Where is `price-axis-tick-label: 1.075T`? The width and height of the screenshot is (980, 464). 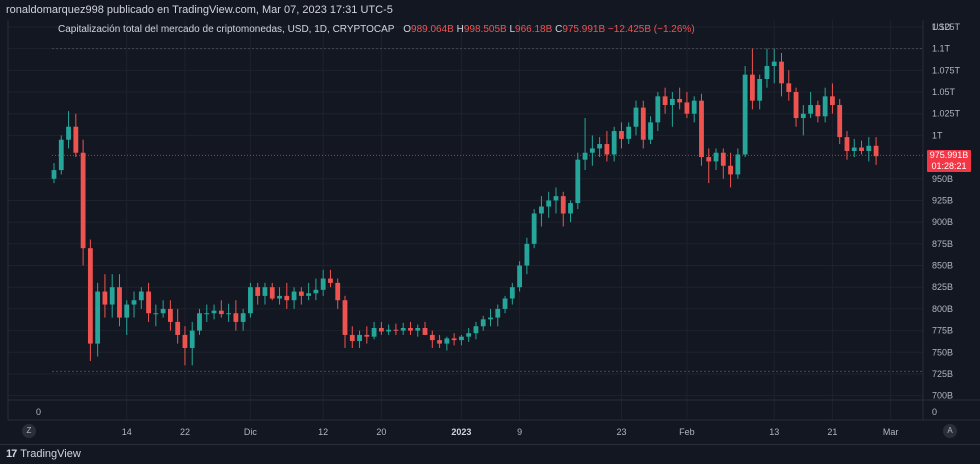
price-axis-tick-label: 1.075T is located at coordinates (946, 70).